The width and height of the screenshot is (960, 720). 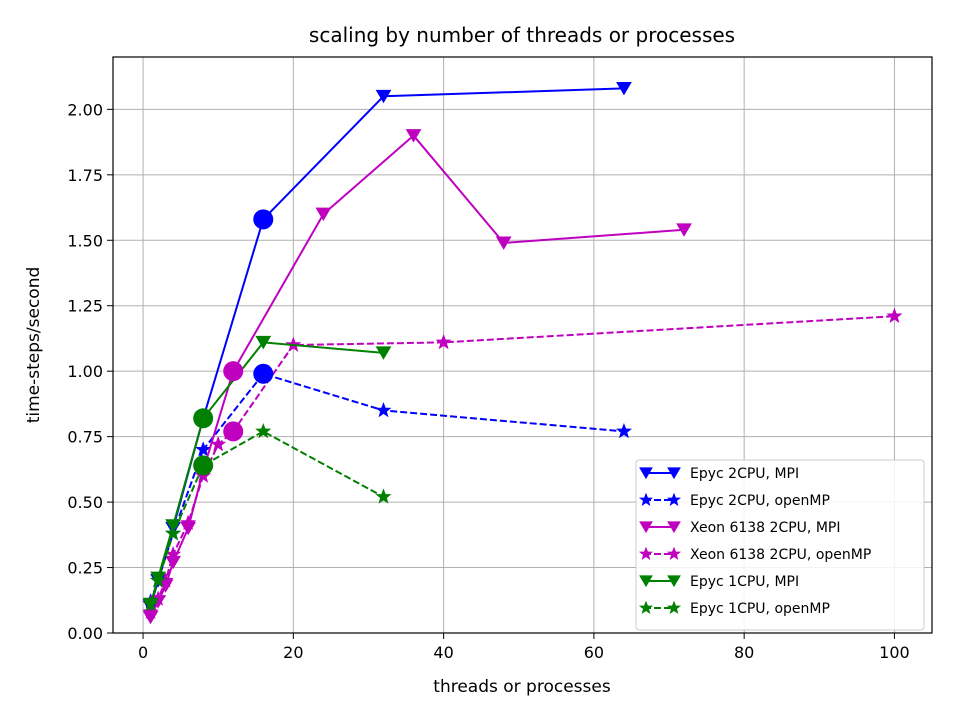 What do you see at coordinates (85, 109) in the screenshot?
I see `y-tick-label: 2.00` at bounding box center [85, 109].